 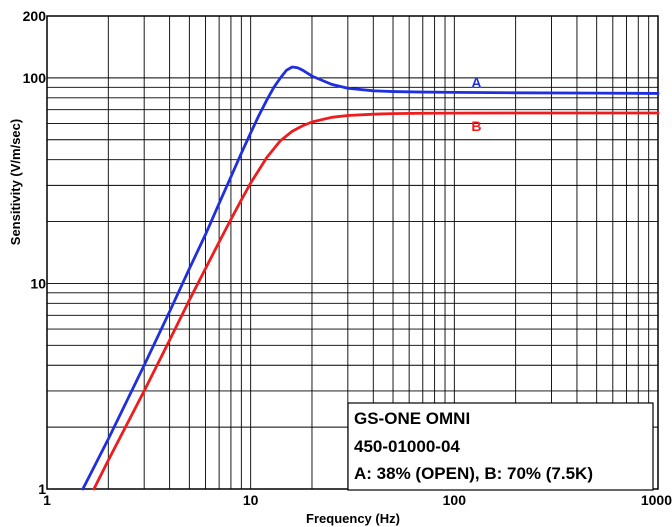 I want to click on y-tick-label: 10, so click(x=38, y=283).